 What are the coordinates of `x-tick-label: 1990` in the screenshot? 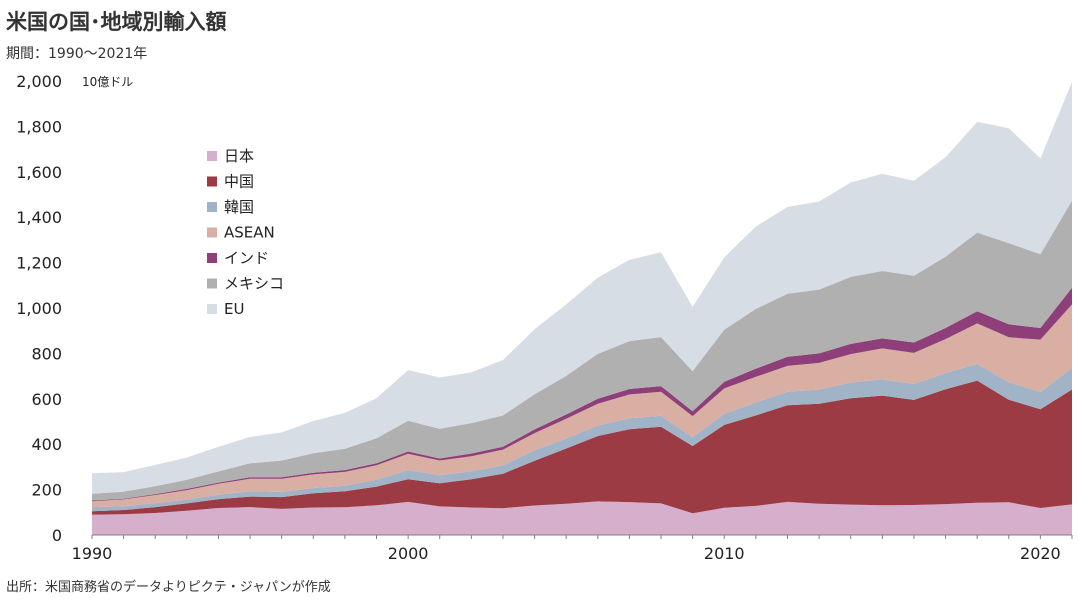 It's located at (92, 553).